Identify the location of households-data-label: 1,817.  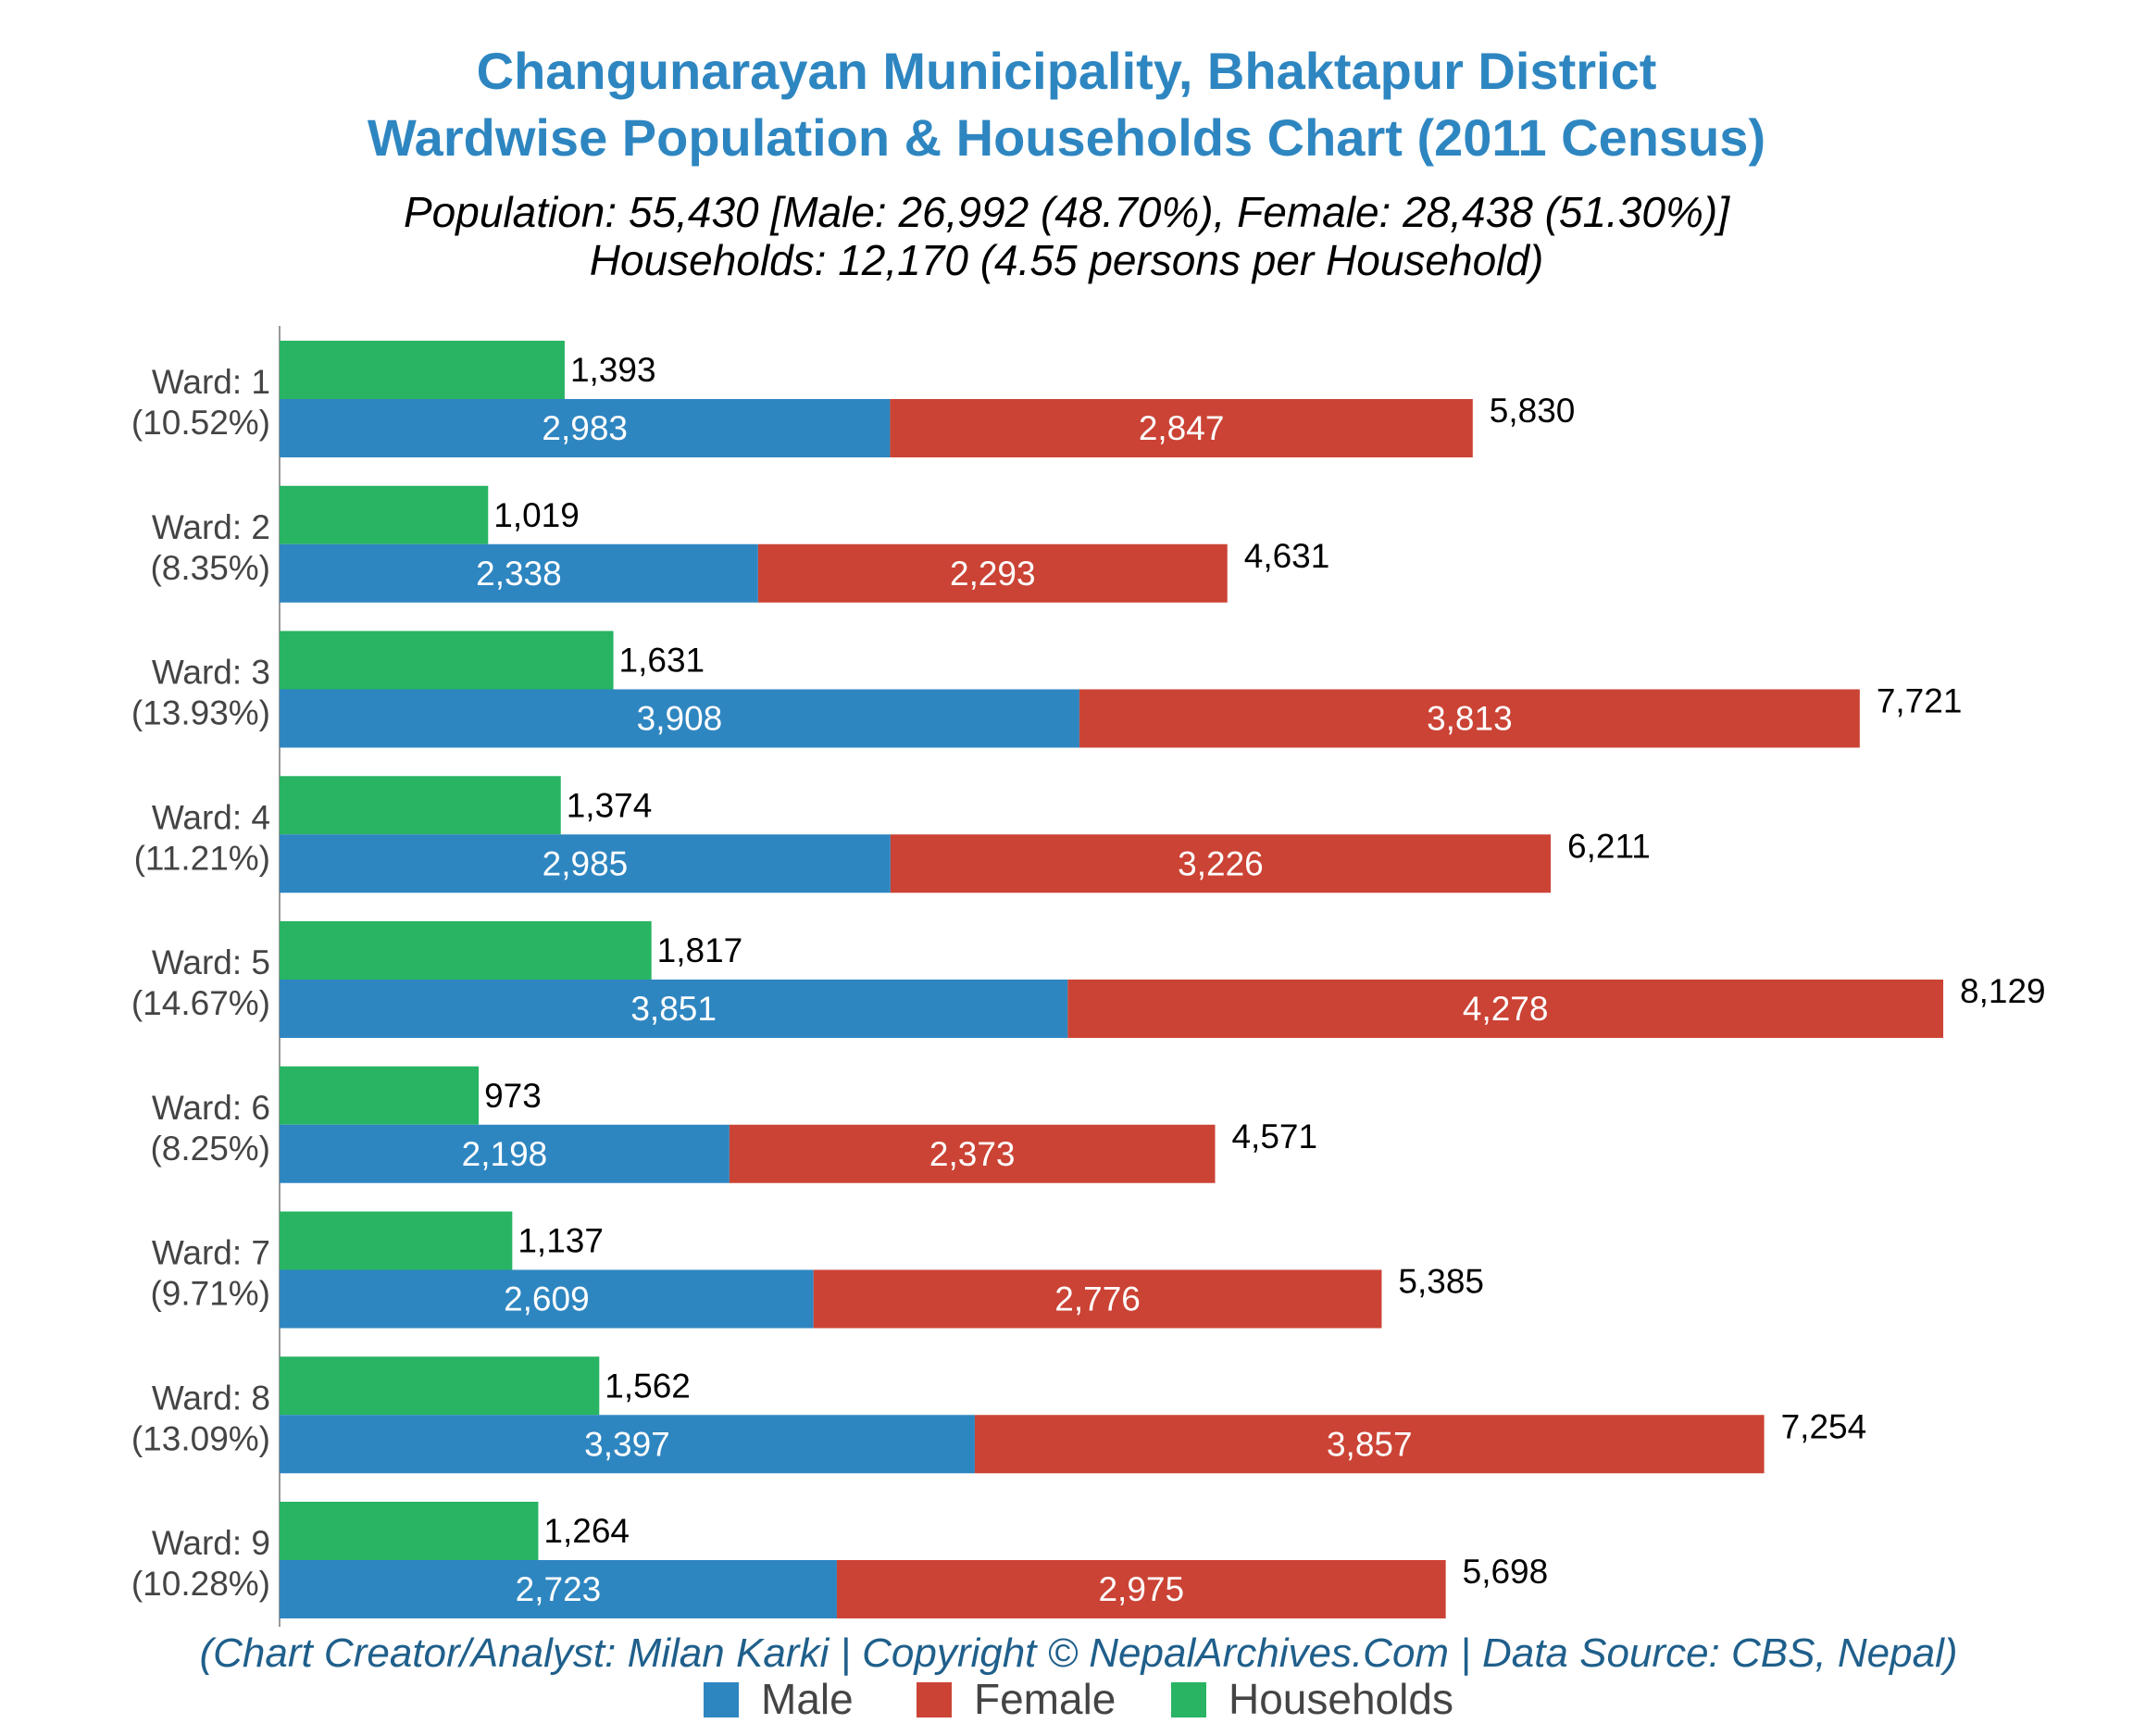
(700, 950).